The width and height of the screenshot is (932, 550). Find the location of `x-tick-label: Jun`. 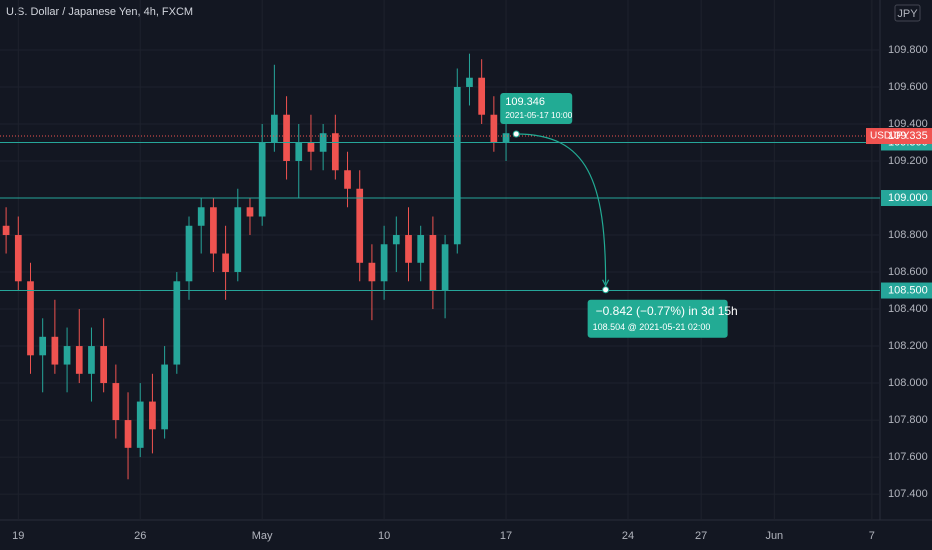

x-tick-label: Jun is located at coordinates (774, 536).